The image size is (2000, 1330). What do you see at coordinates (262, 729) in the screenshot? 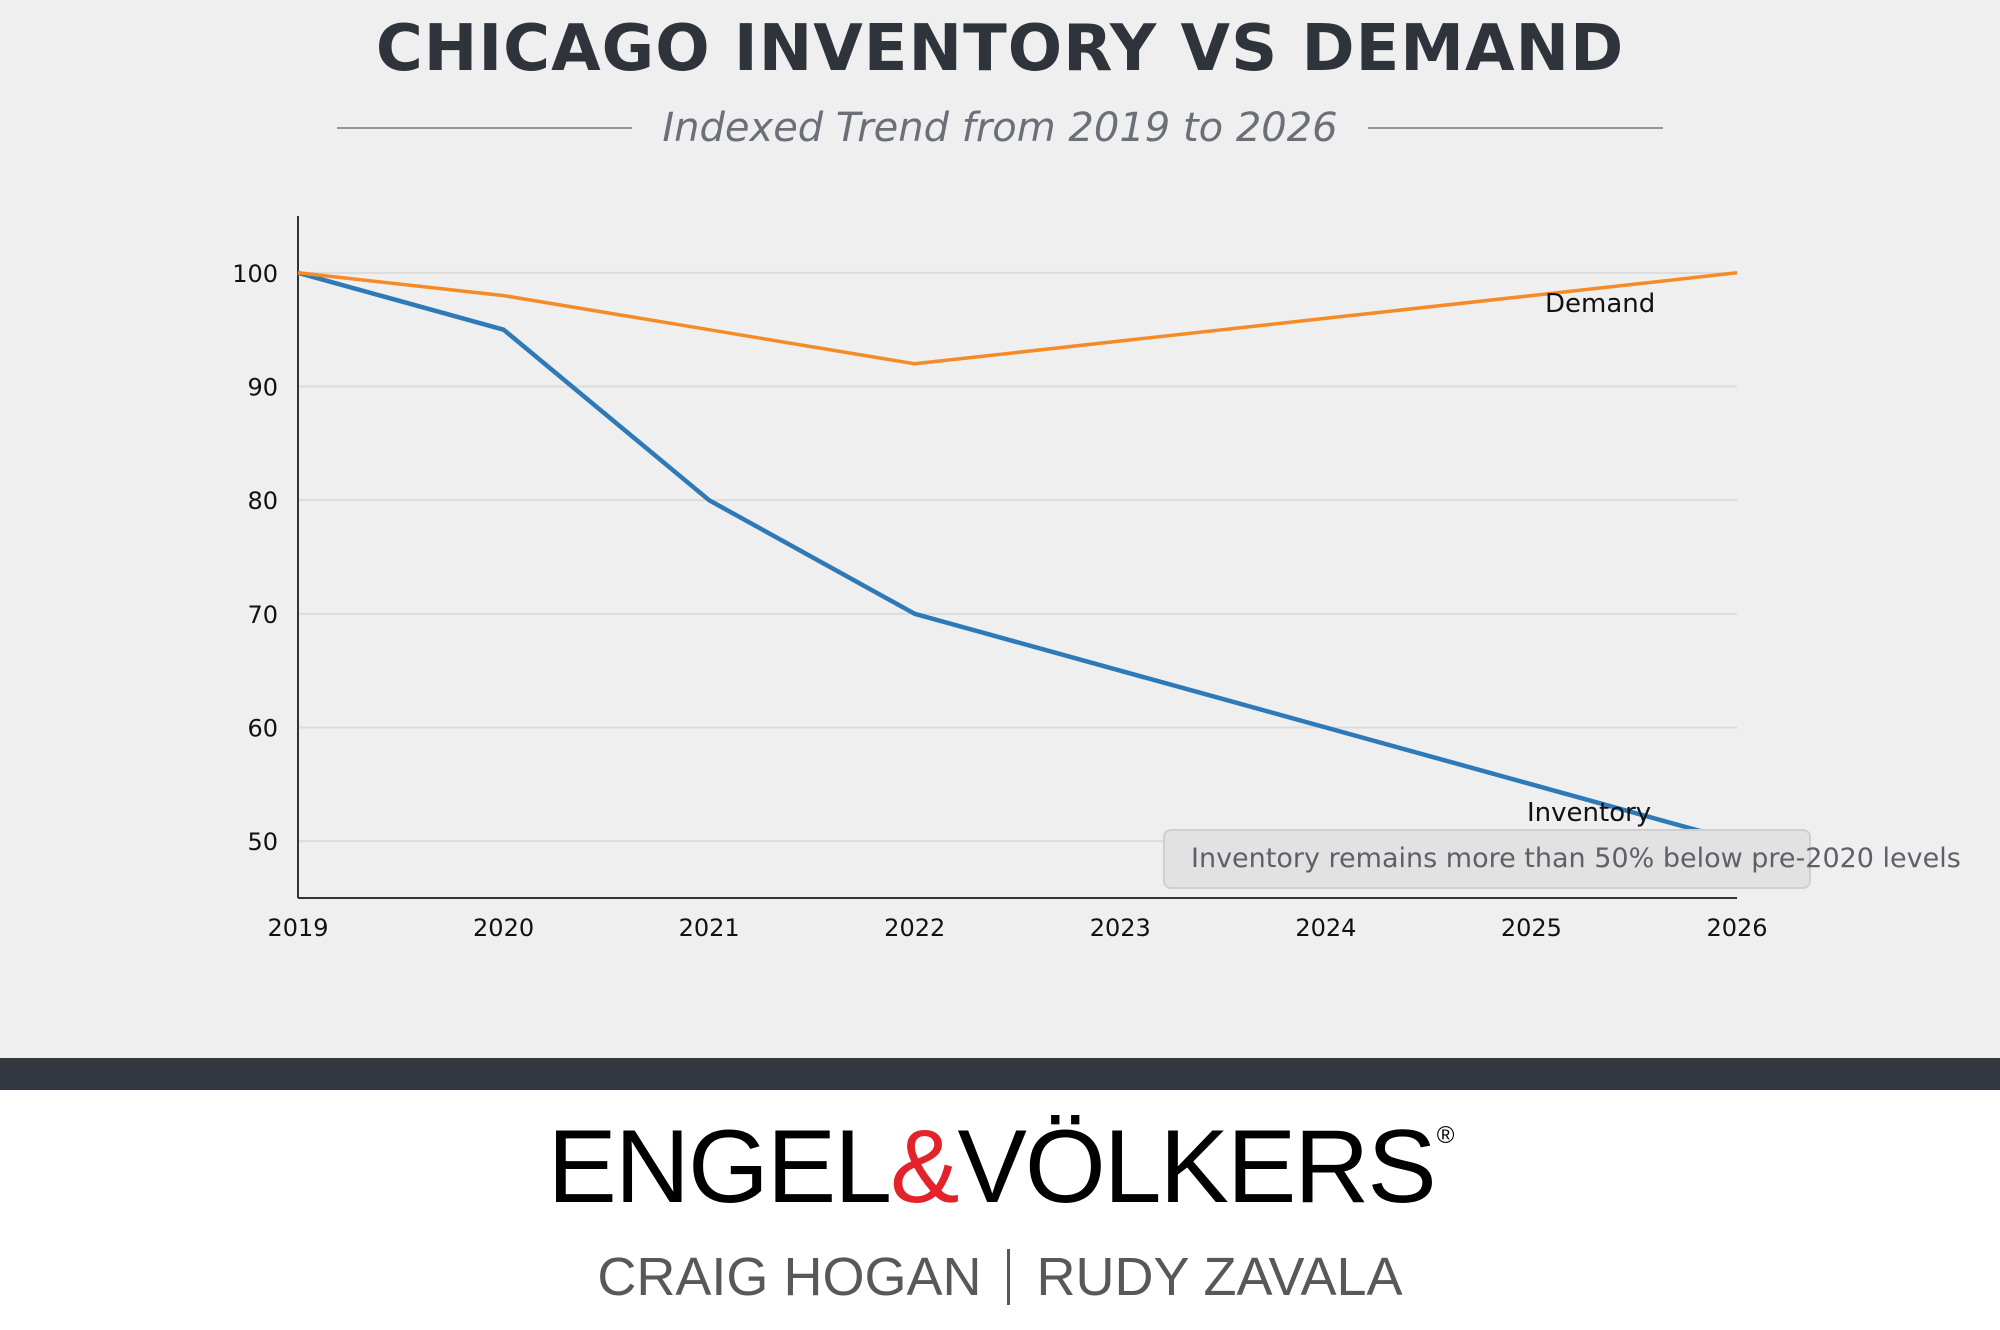
I see `y-tick-label-60: 60` at bounding box center [262, 729].